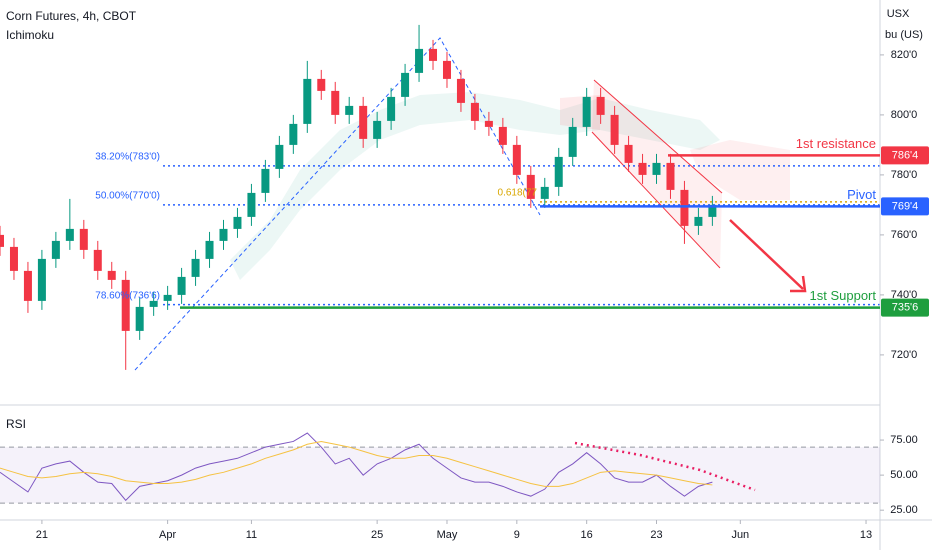 The width and height of the screenshot is (932, 550). Describe the element at coordinates (904, 355) in the screenshot. I see `y-tick-label: 720'0` at that location.